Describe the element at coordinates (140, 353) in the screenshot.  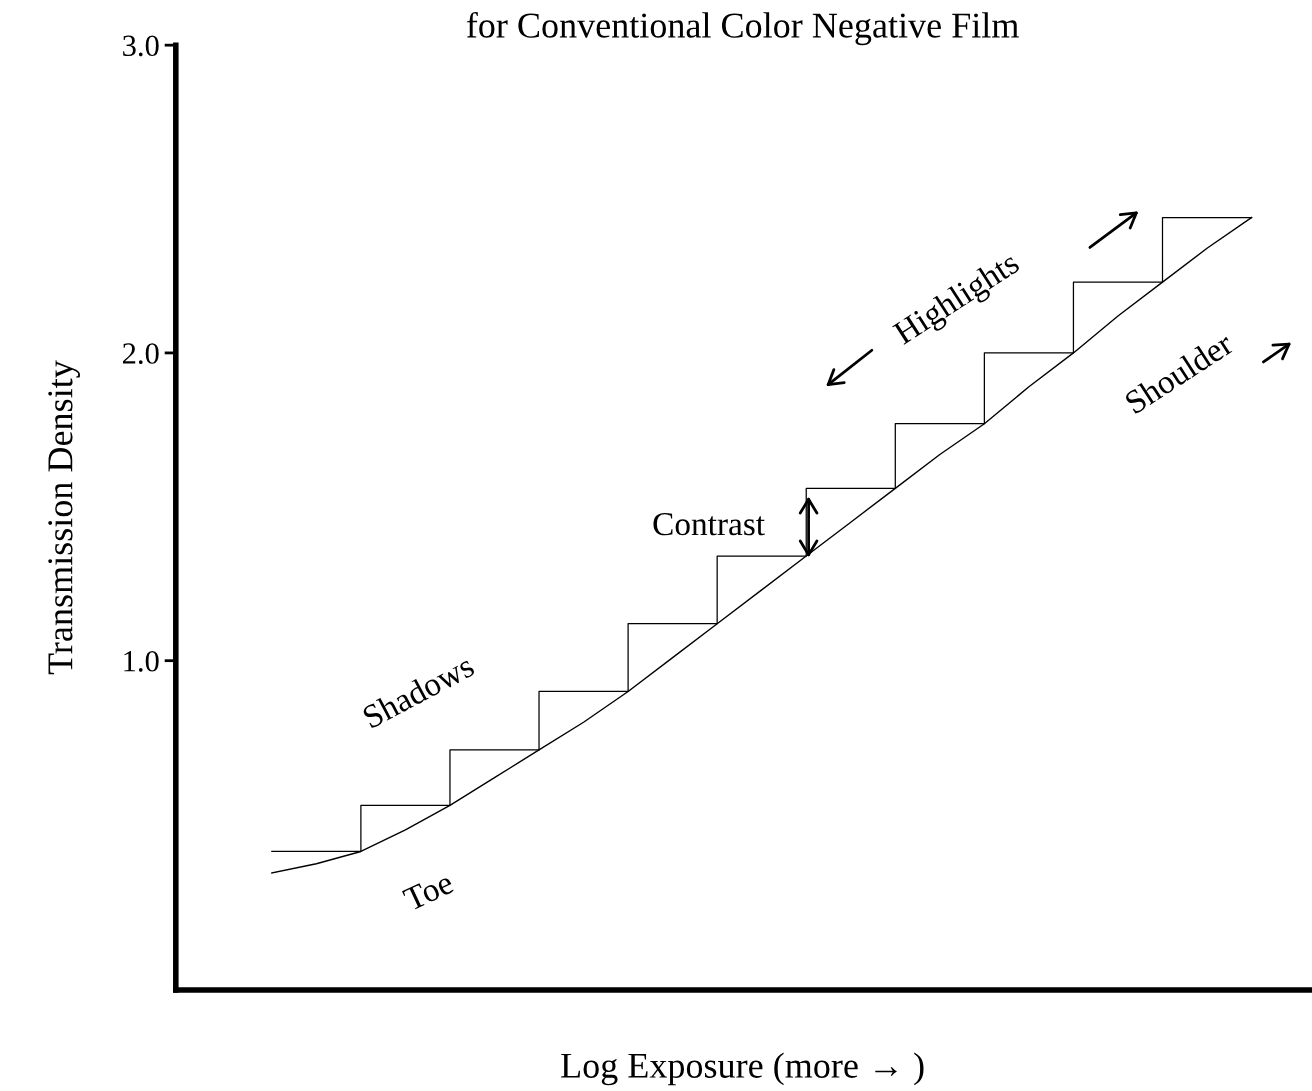
I see `y-tick-label: 2.0` at that location.